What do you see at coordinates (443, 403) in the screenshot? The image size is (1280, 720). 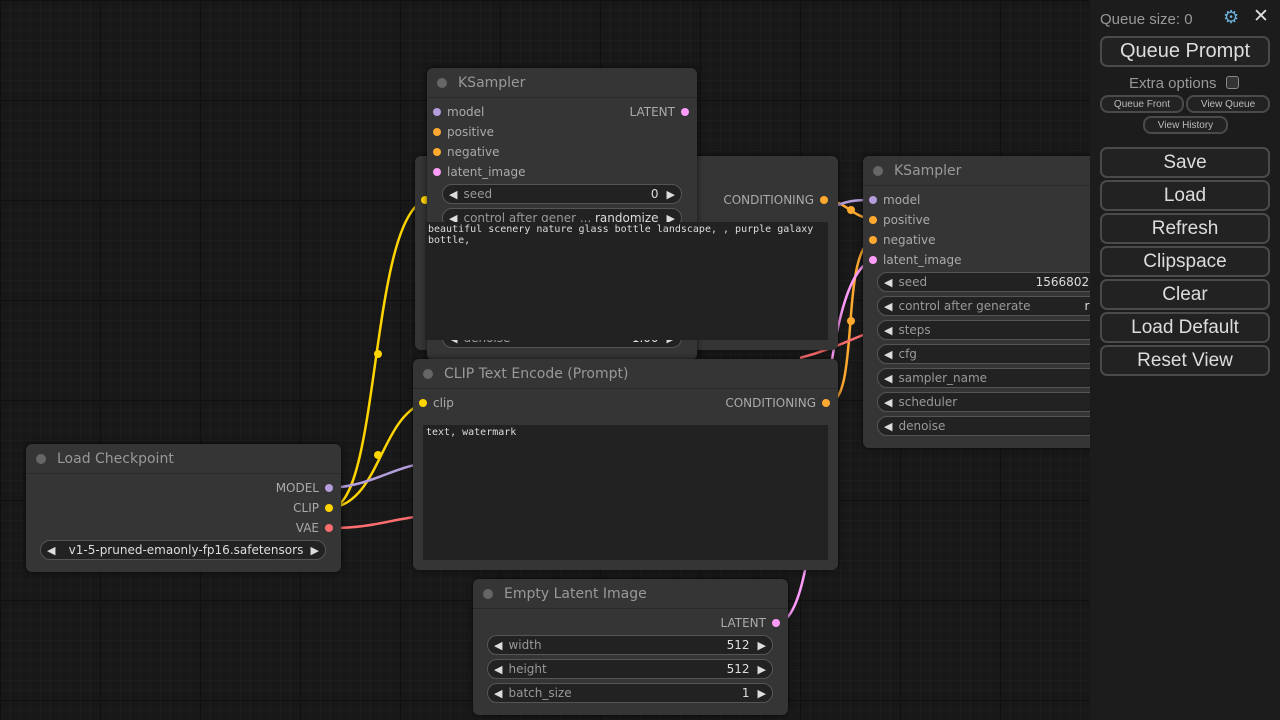 I see `input-clip: clip` at bounding box center [443, 403].